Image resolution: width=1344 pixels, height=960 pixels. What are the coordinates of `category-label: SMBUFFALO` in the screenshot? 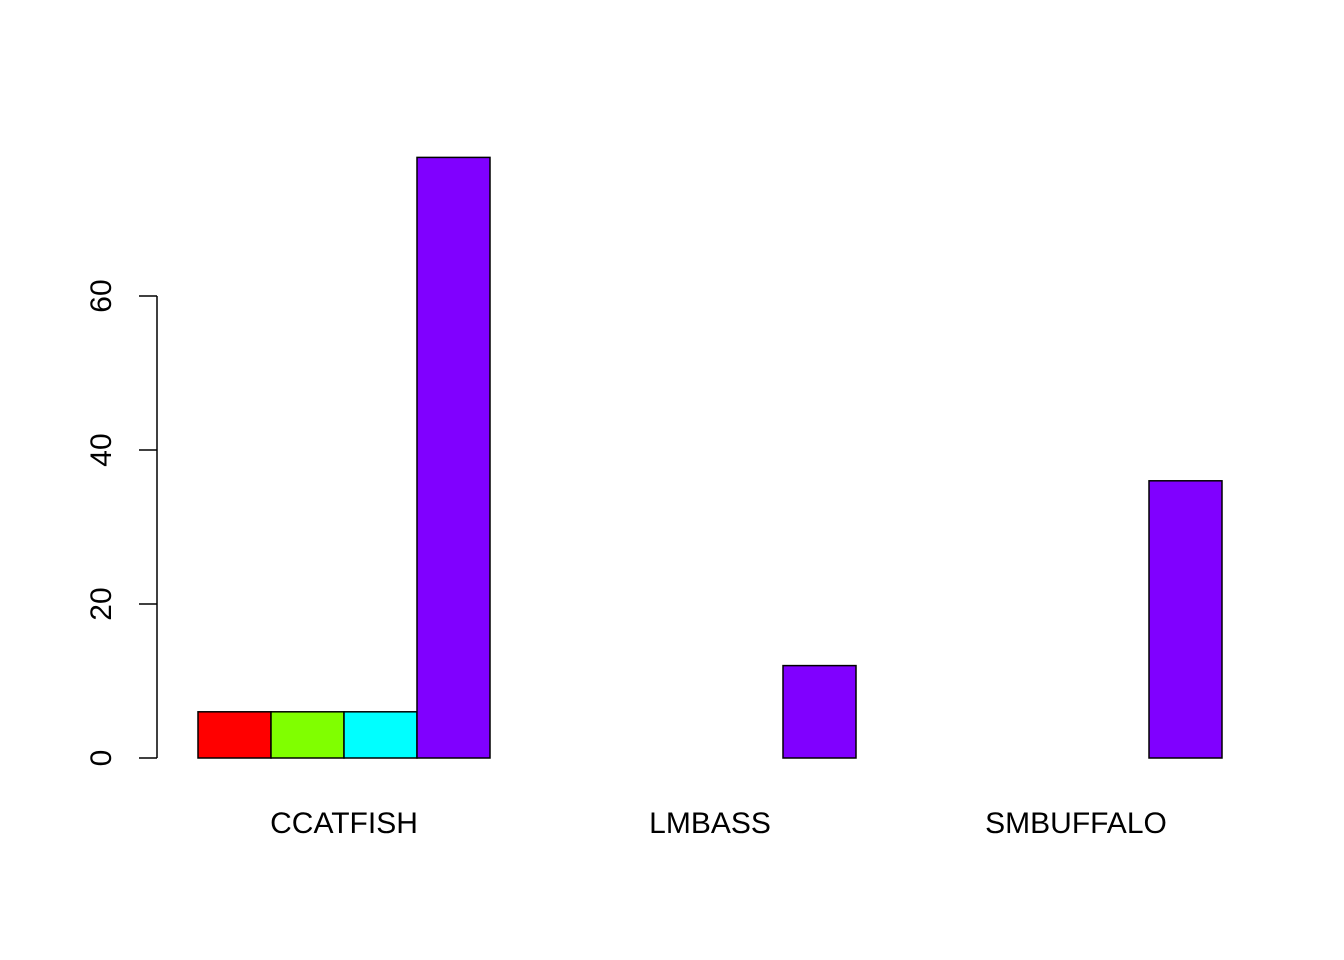 It's located at (1076, 823).